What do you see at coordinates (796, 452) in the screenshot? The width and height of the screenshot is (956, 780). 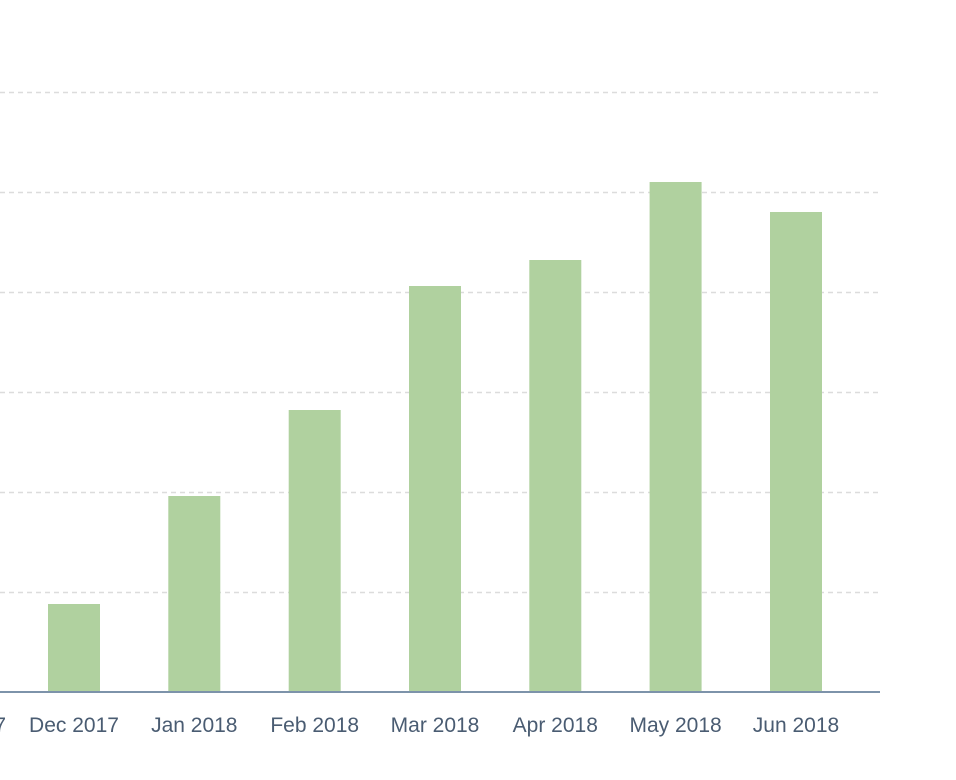 I see `bar-jun-2018` at bounding box center [796, 452].